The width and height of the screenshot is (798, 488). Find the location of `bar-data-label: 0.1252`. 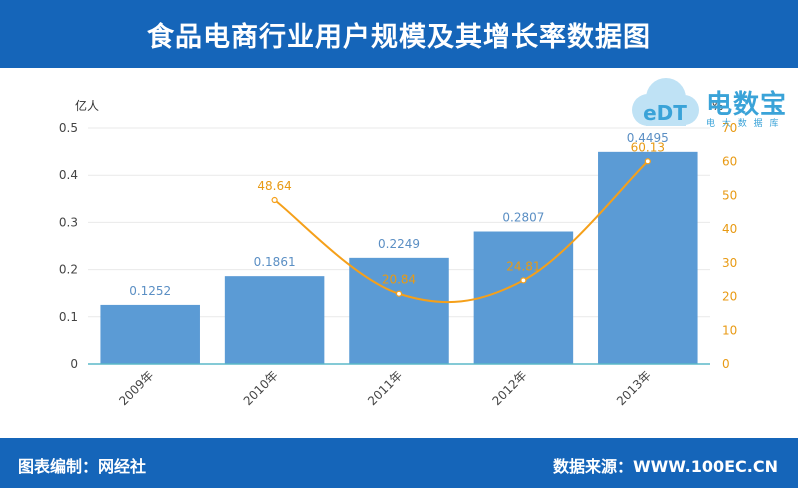

bar-data-label: 0.1252 is located at coordinates (150, 291).